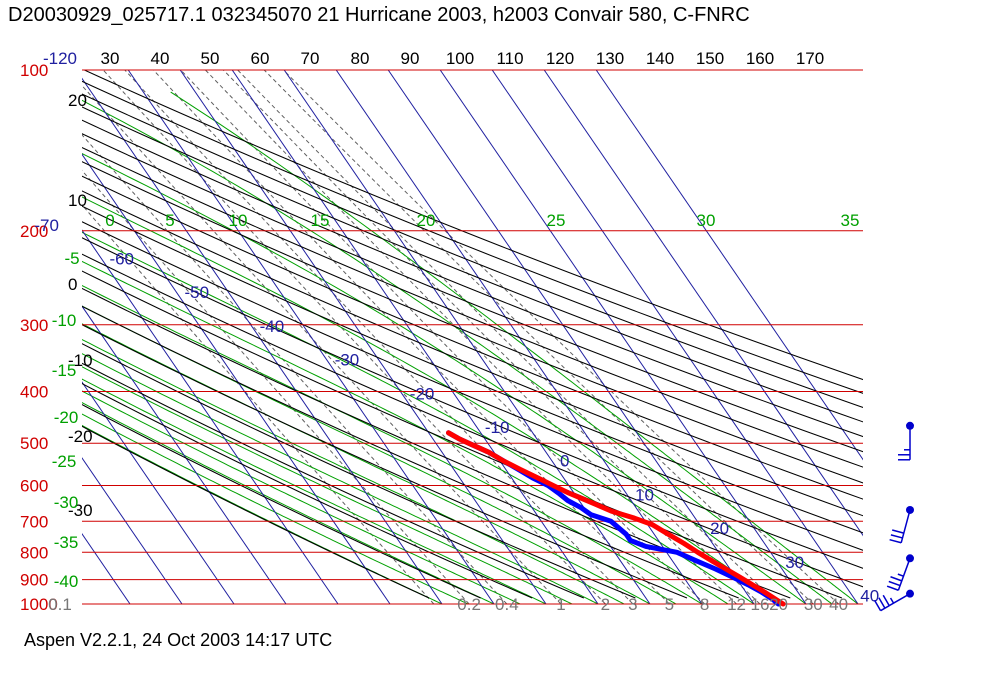 The image size is (1000, 684). What do you see at coordinates (347, 360) in the screenshot?
I see `isotherm-label: -30` at bounding box center [347, 360].